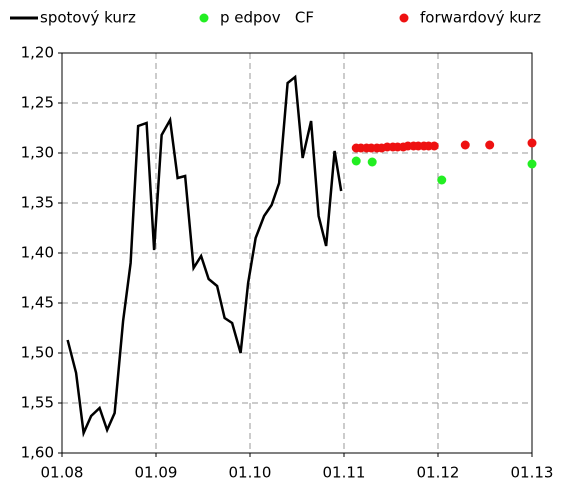  Describe the element at coordinates (37, 353) in the screenshot. I see `y-tick-label: 1,50` at that location.